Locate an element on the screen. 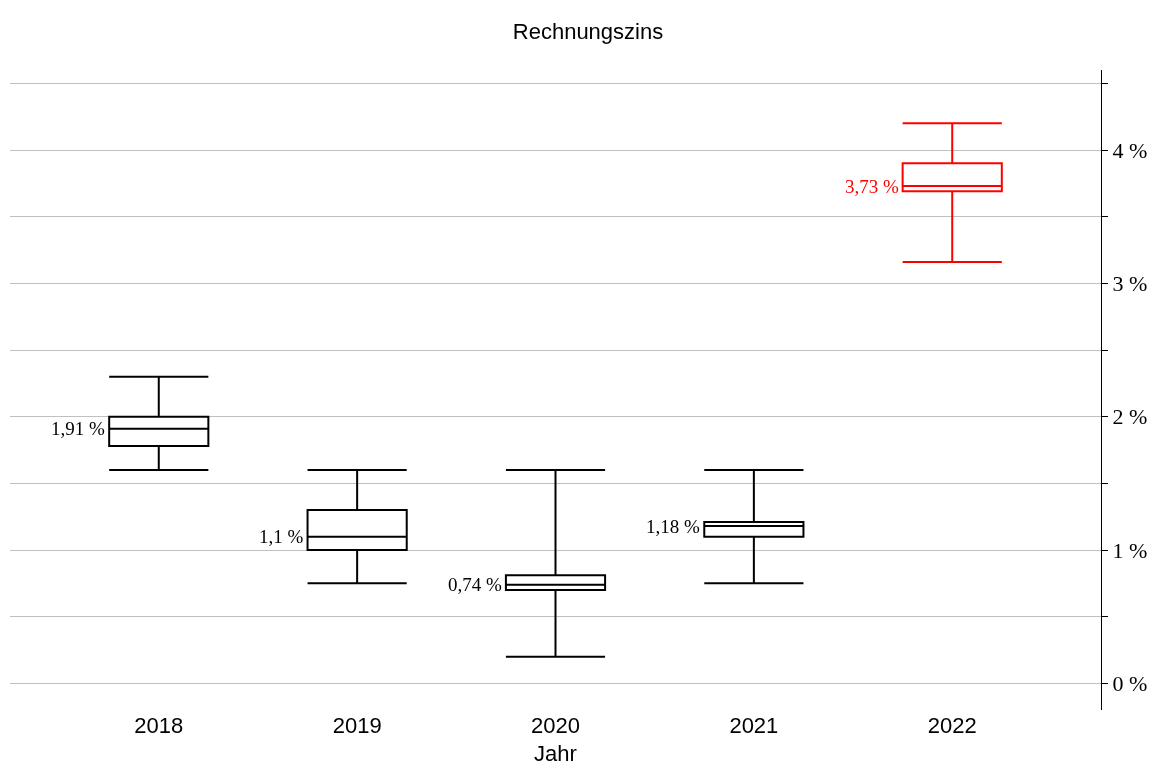 The width and height of the screenshot is (1176, 780). x-tick-label: 2020 is located at coordinates (555, 725).